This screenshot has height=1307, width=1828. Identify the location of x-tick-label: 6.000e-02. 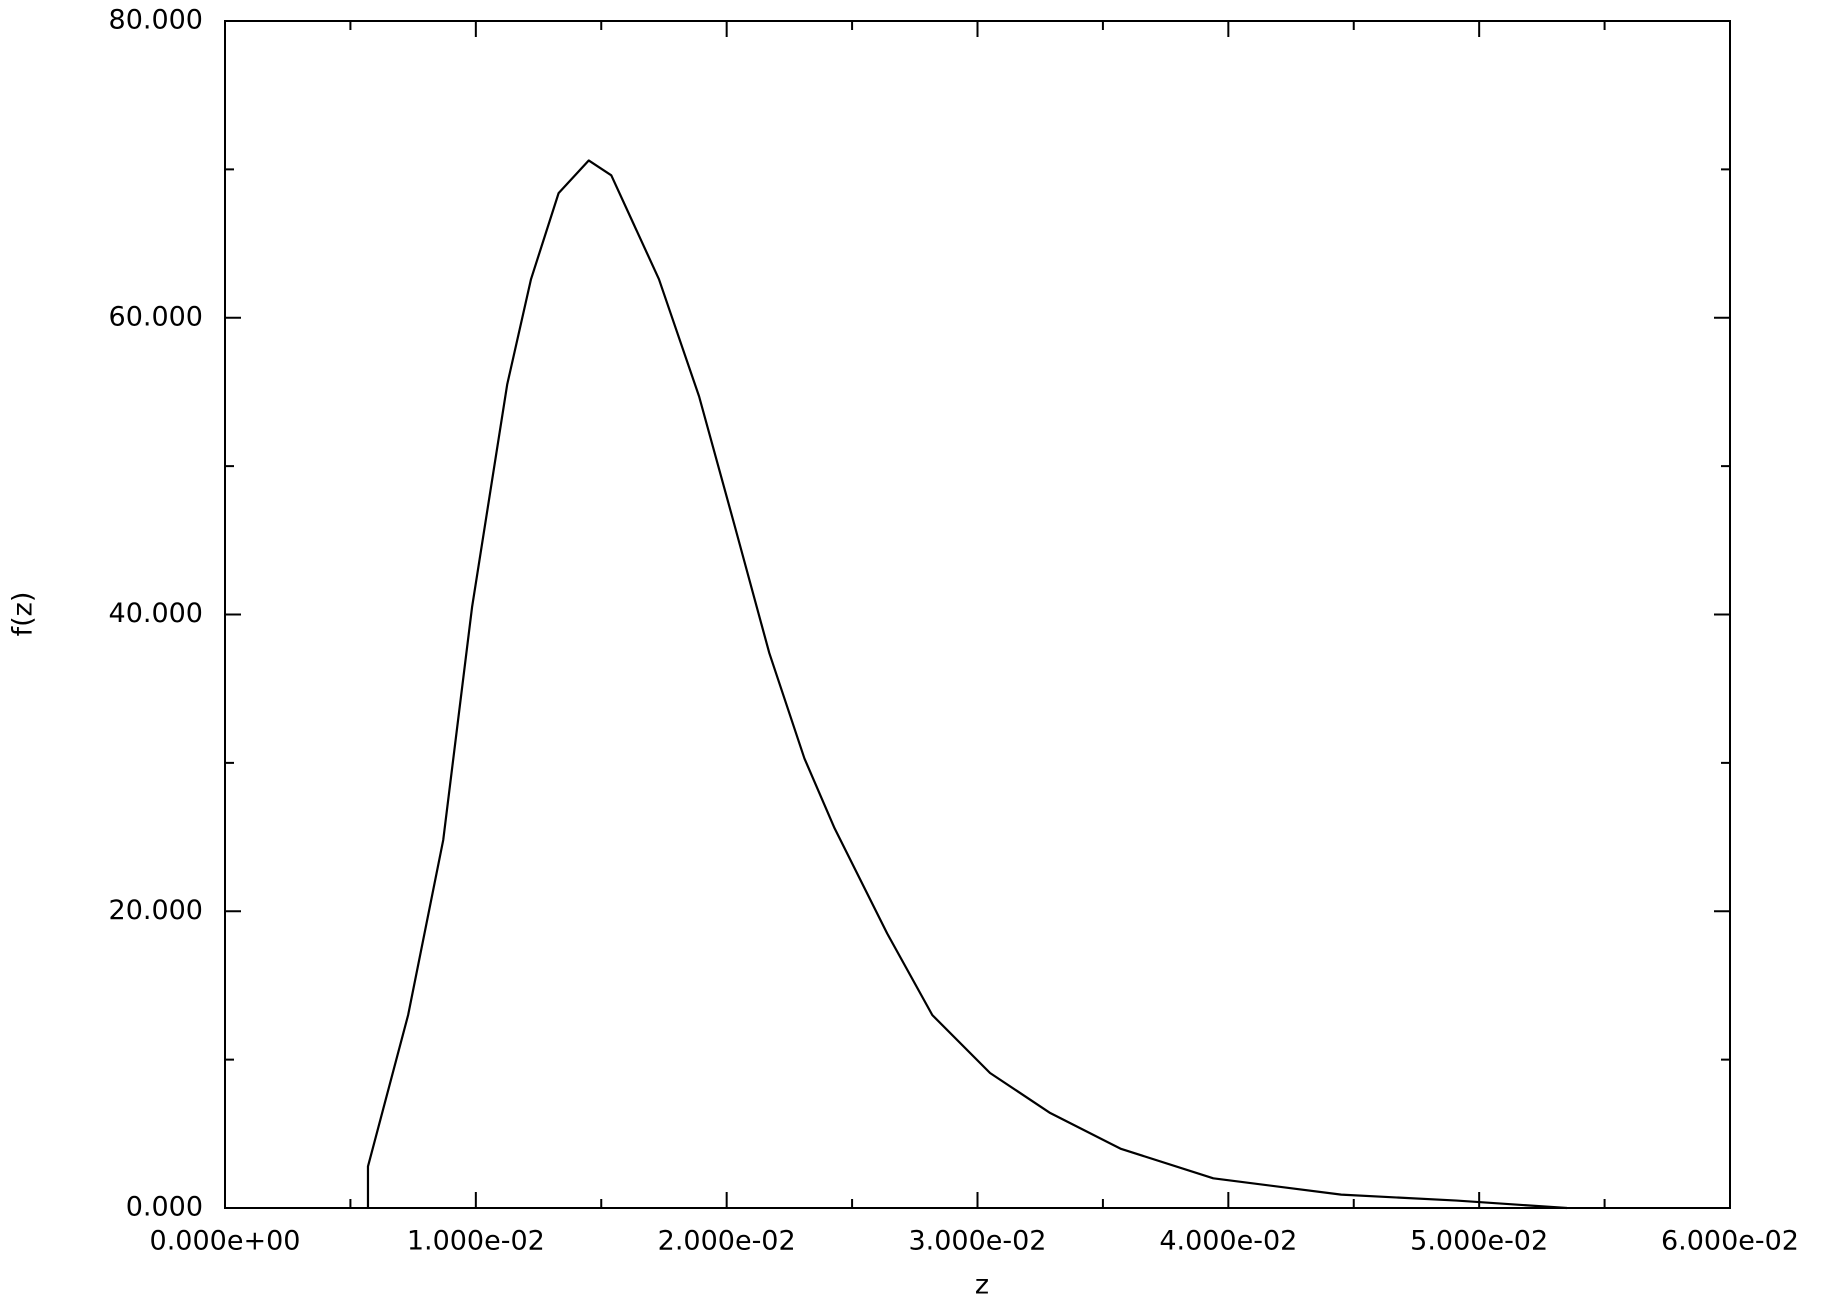
(1730, 1241).